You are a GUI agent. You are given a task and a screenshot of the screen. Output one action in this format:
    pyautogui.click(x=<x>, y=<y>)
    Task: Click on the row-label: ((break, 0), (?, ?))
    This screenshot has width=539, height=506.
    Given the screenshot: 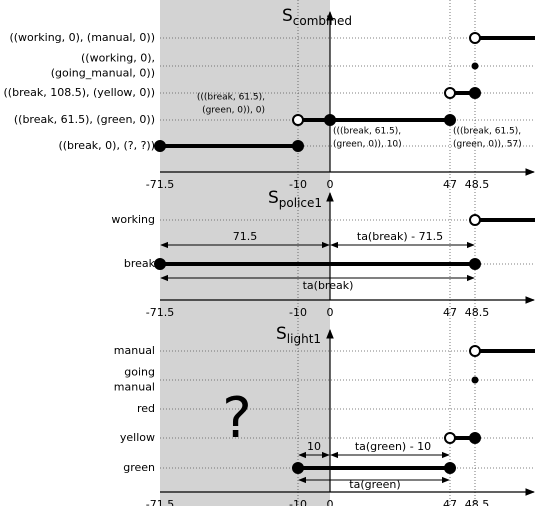 What is the action you would take?
    pyautogui.click(x=106, y=145)
    